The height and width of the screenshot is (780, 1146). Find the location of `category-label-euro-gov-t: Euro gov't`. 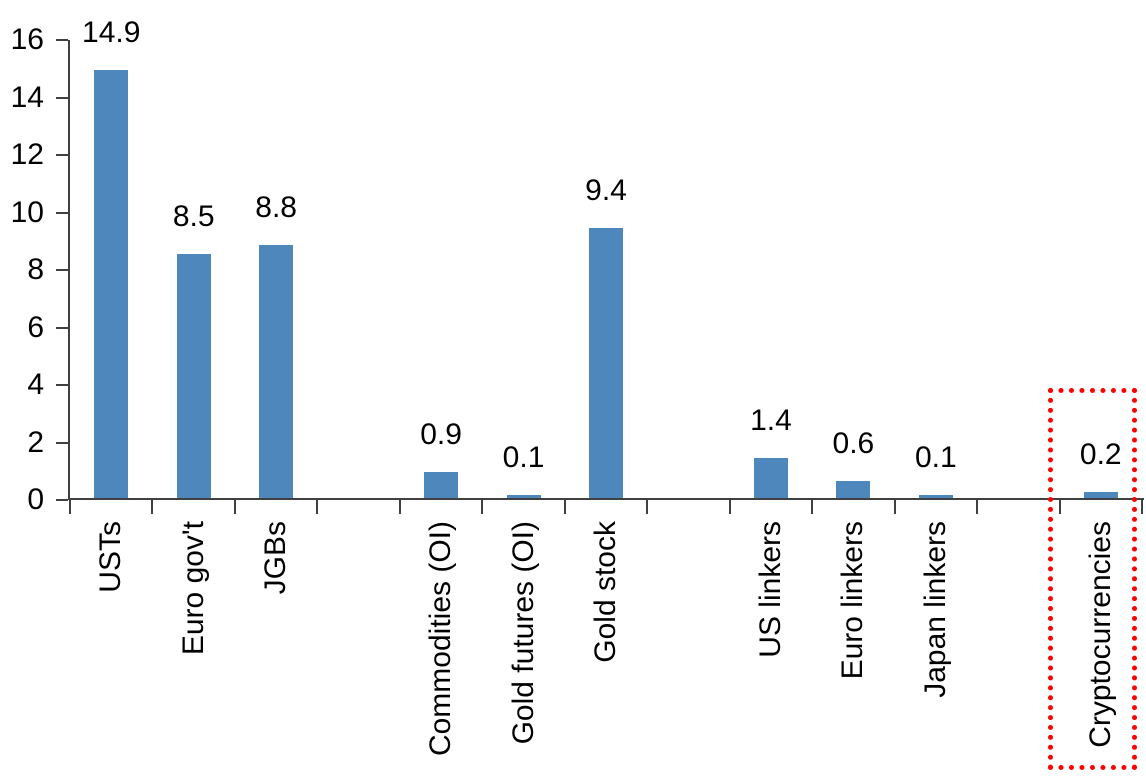

category-label-euro-gov-t: Euro gov't is located at coordinates (193, 588).